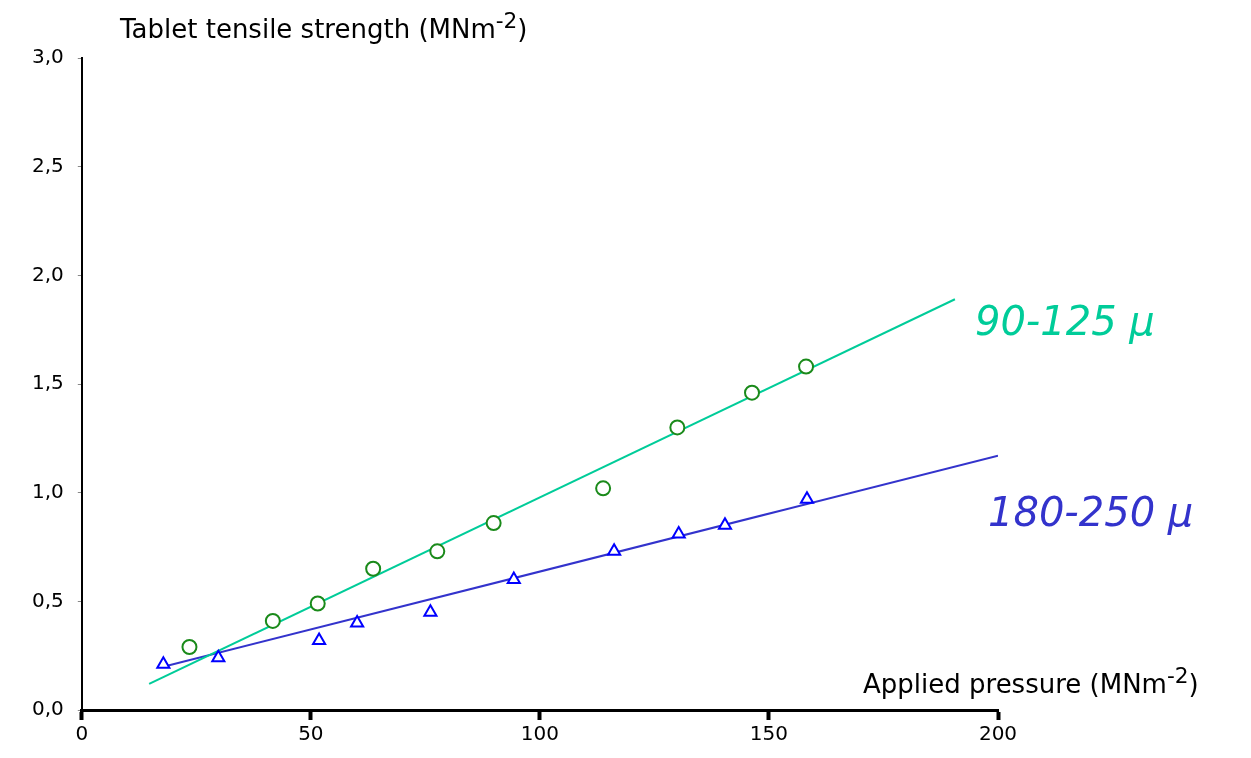  What do you see at coordinates (311, 733) in the screenshot?
I see `x-tick-label: 50` at bounding box center [311, 733].